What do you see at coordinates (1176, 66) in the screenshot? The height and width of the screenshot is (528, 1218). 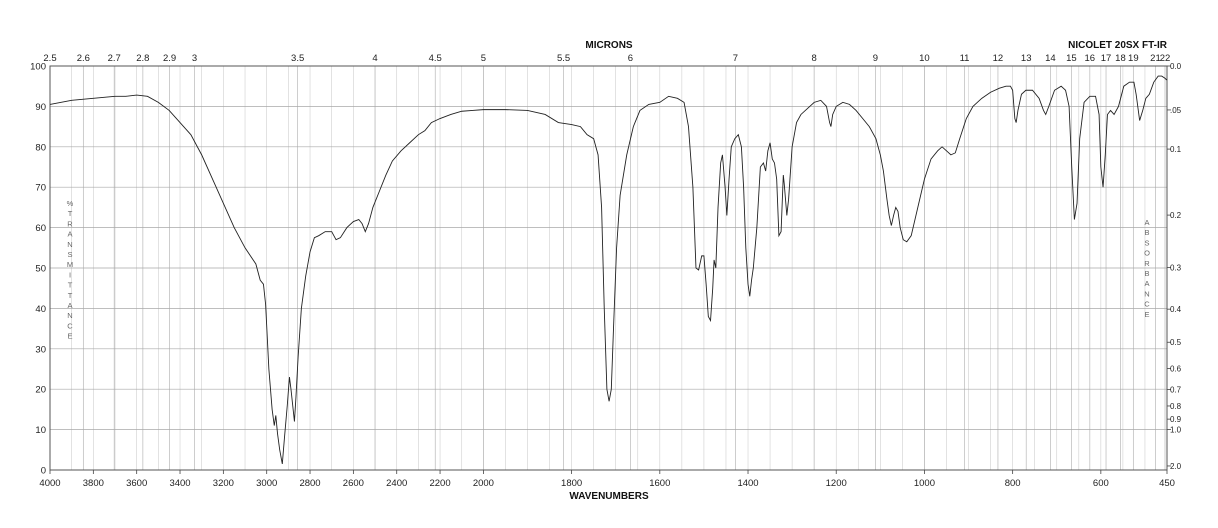 I see `absorbance-tick-label: 0.0` at bounding box center [1176, 66].